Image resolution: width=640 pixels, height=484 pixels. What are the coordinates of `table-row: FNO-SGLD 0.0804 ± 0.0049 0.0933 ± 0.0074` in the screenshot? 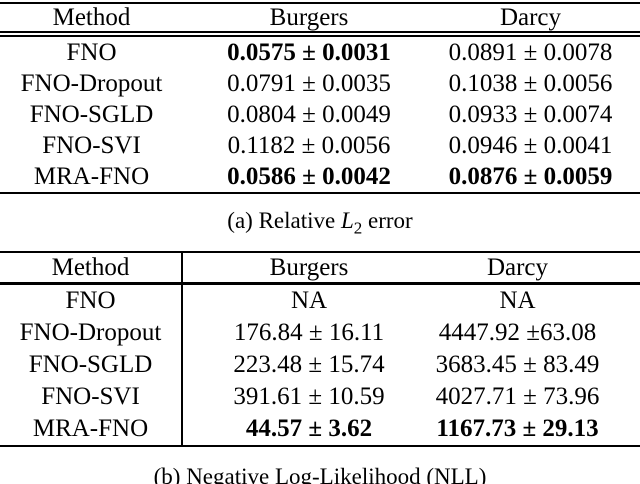 It's located at (320, 114).